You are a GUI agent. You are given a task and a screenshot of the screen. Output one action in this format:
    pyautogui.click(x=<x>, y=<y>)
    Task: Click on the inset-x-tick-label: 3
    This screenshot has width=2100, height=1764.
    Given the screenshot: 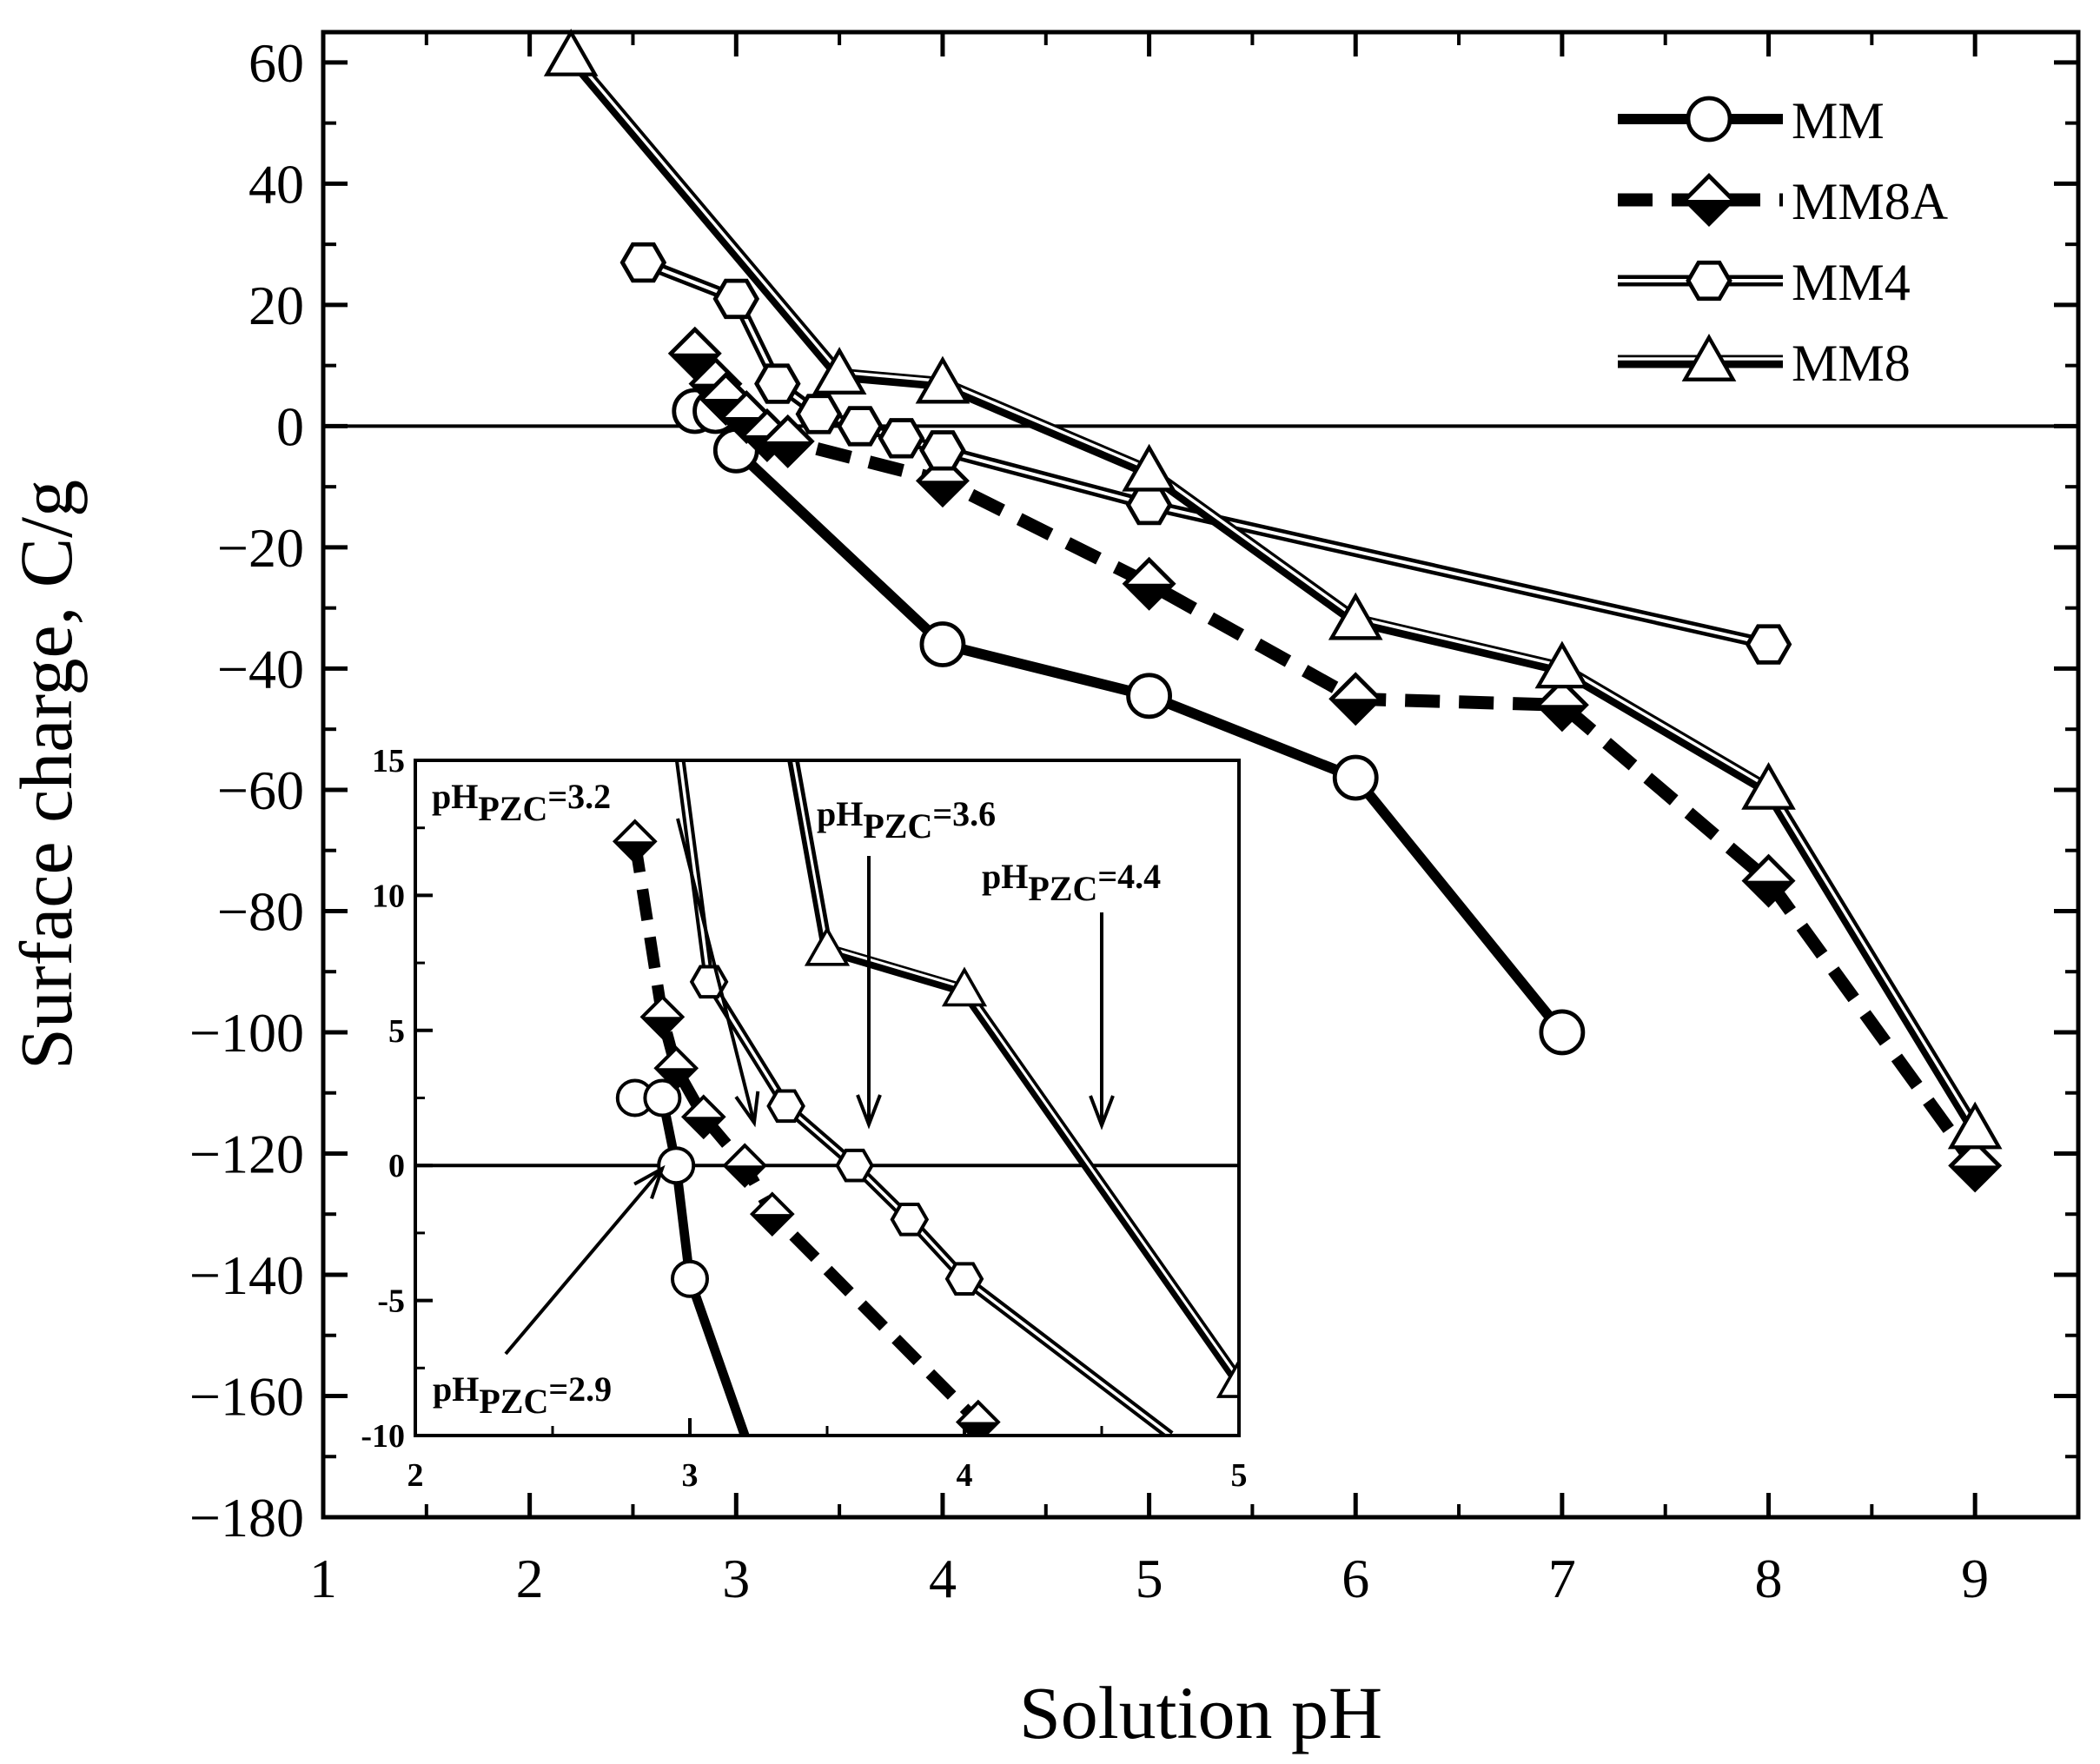 What is the action you would take?
    pyautogui.click(x=690, y=1475)
    